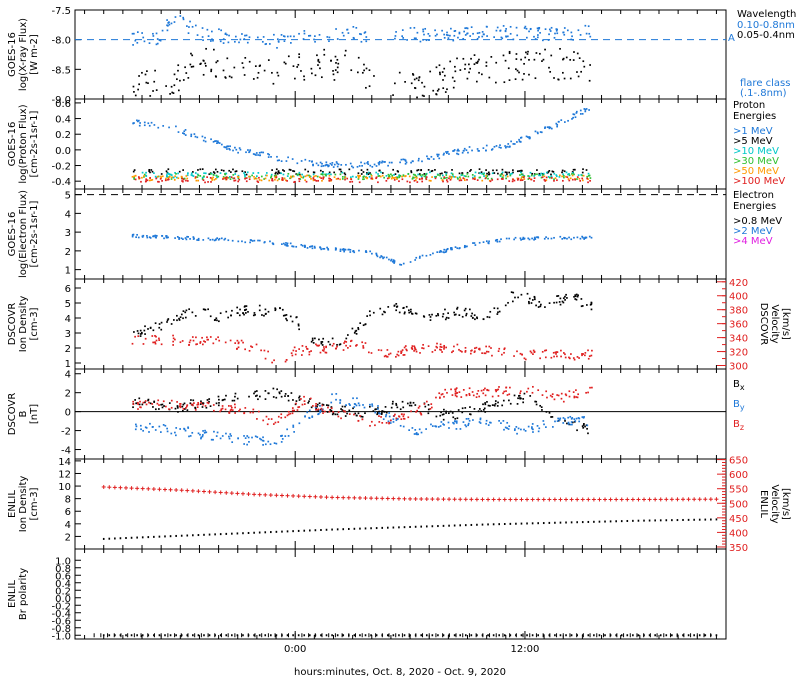 This screenshot has height=680, width=800. Describe the element at coordinates (525, 649) in the screenshot. I see `x-tick-label: 12:00` at that location.